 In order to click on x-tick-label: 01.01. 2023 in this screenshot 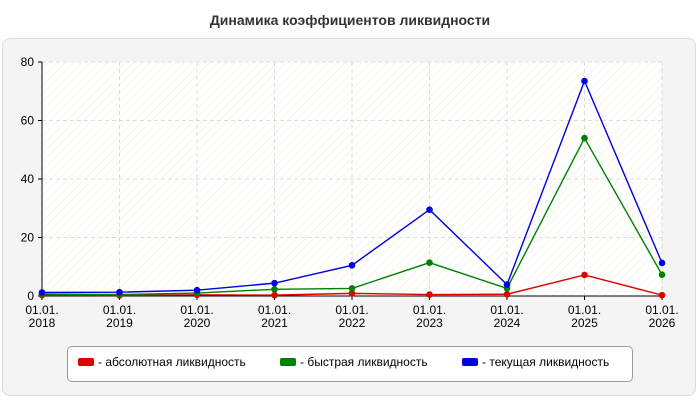, I will do `click(429, 316)`.